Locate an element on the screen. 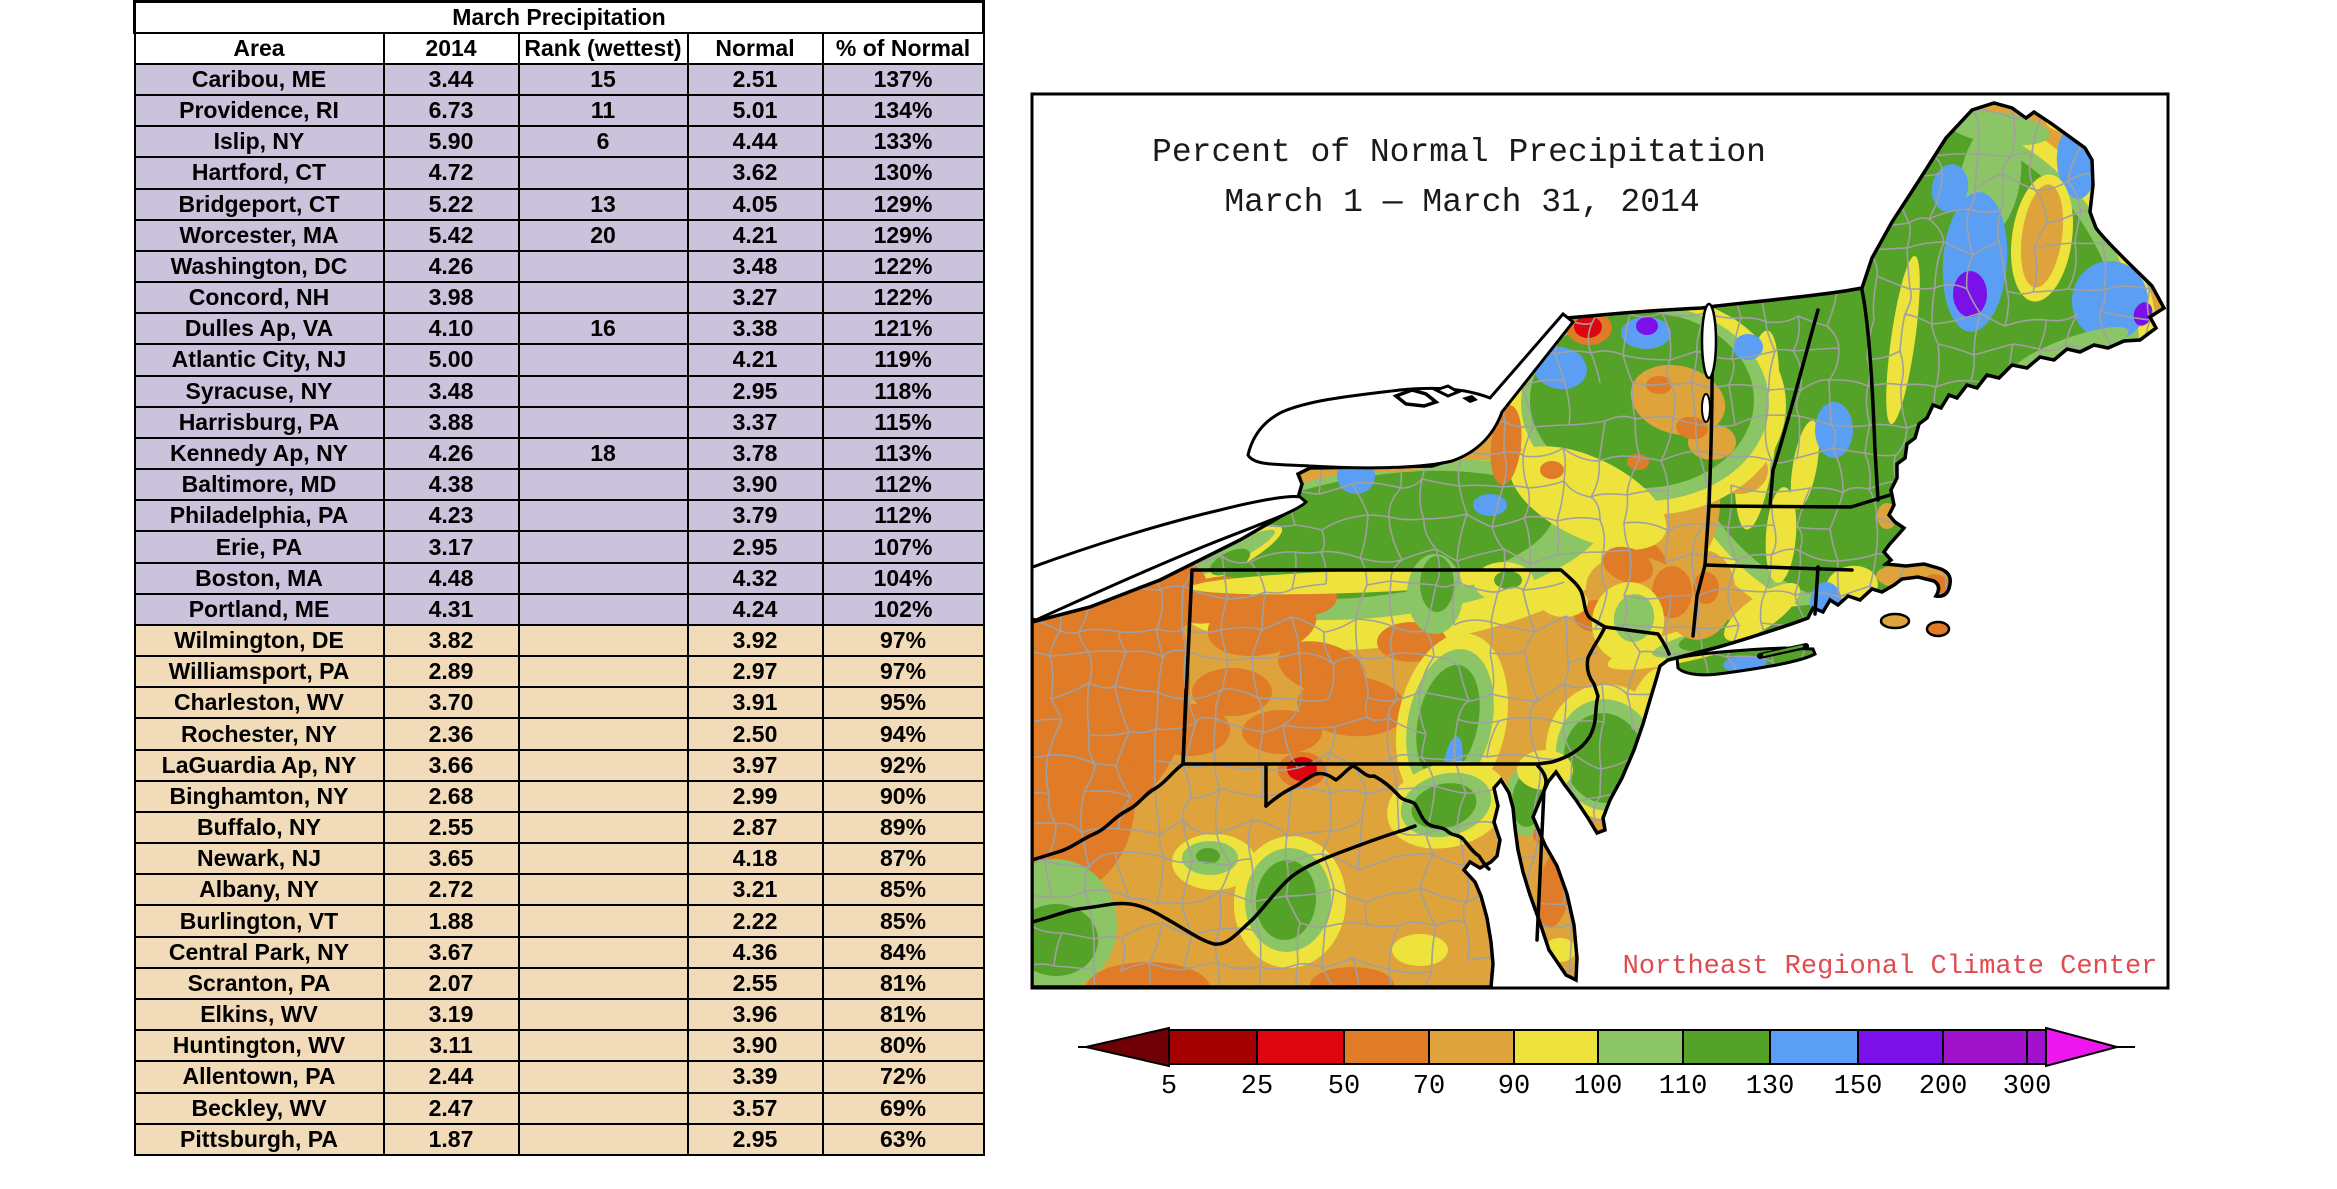 This screenshot has width=2337, height=1189. svg-text: 300 is located at coordinates (2027, 1087).